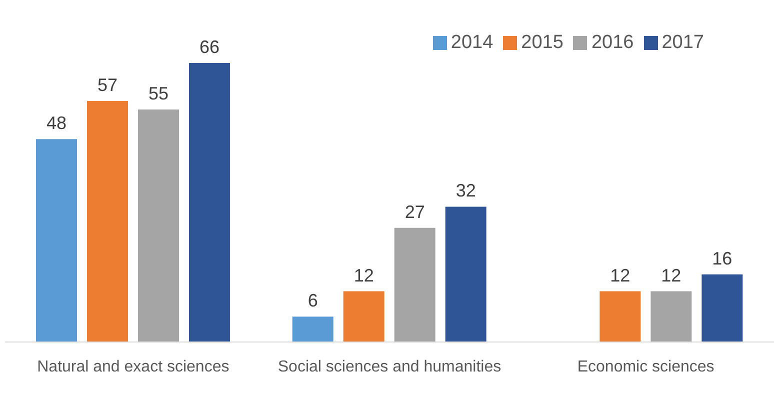 This screenshot has width=774, height=407. Describe the element at coordinates (472, 42) in the screenshot. I see `legend-label: 2014` at that location.